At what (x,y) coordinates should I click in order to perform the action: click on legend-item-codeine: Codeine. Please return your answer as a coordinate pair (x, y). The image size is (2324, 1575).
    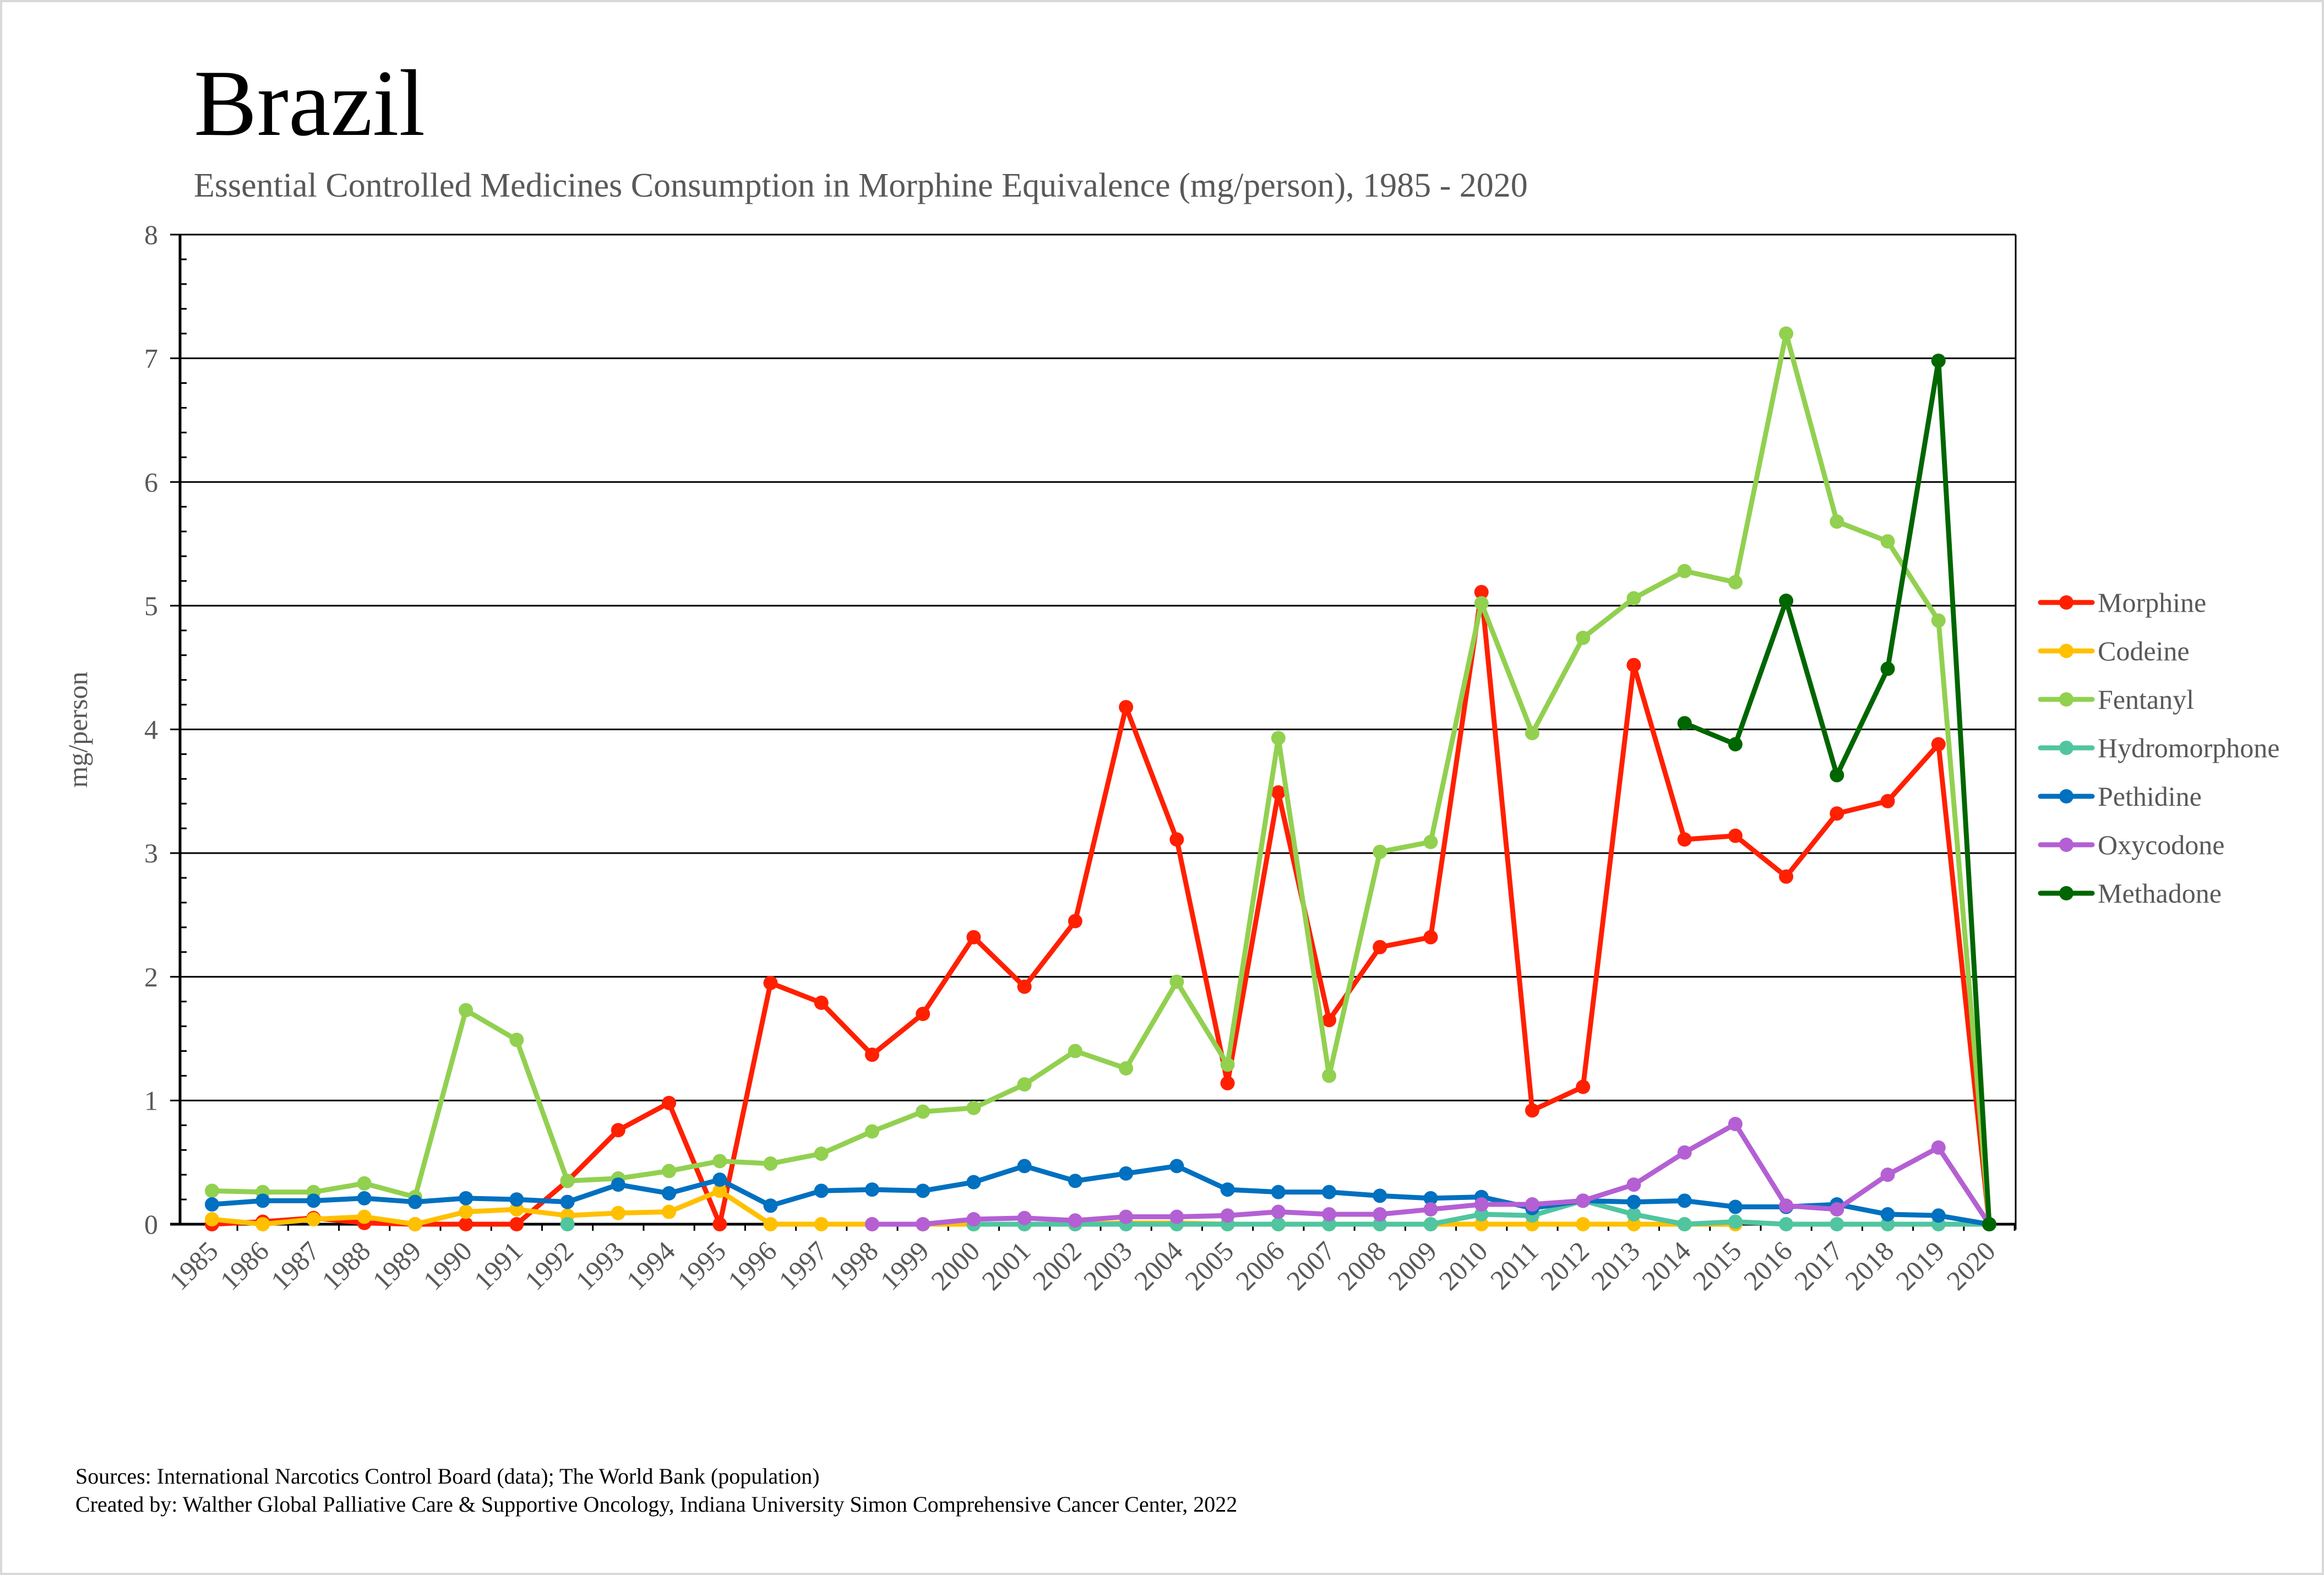
    Looking at the image, I should click on (2114, 651).